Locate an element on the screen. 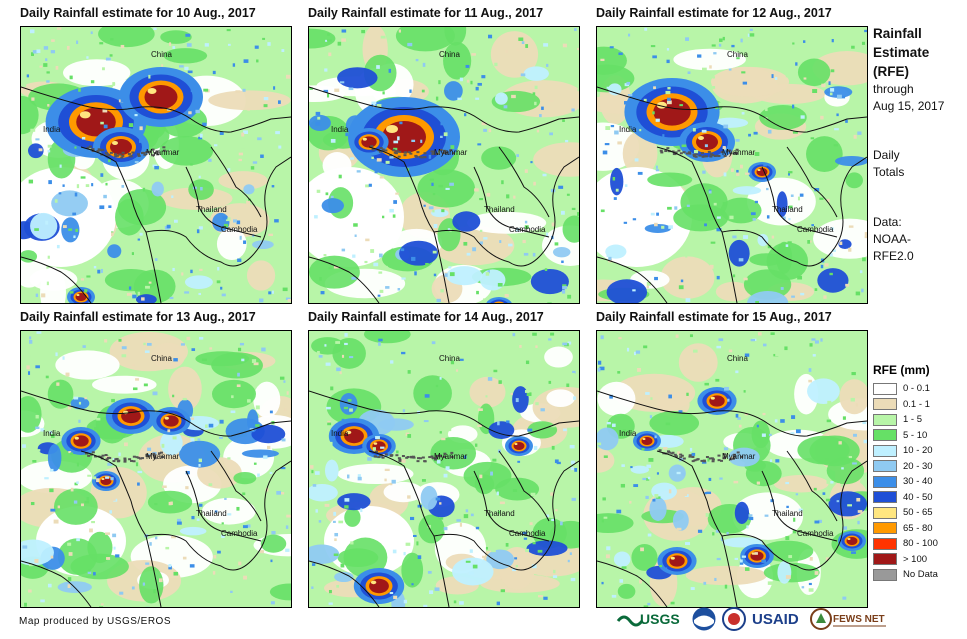 The image size is (967, 639). legend-item: 0.1 - 1 is located at coordinates (905, 405).